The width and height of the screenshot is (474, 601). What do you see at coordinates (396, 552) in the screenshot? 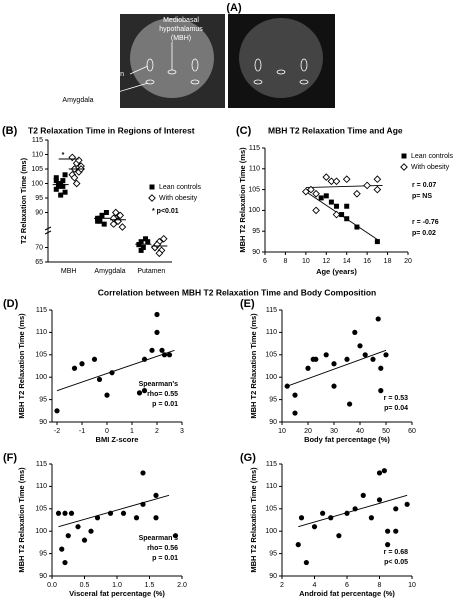
I see `annotation: r = 0.68` at bounding box center [396, 552].